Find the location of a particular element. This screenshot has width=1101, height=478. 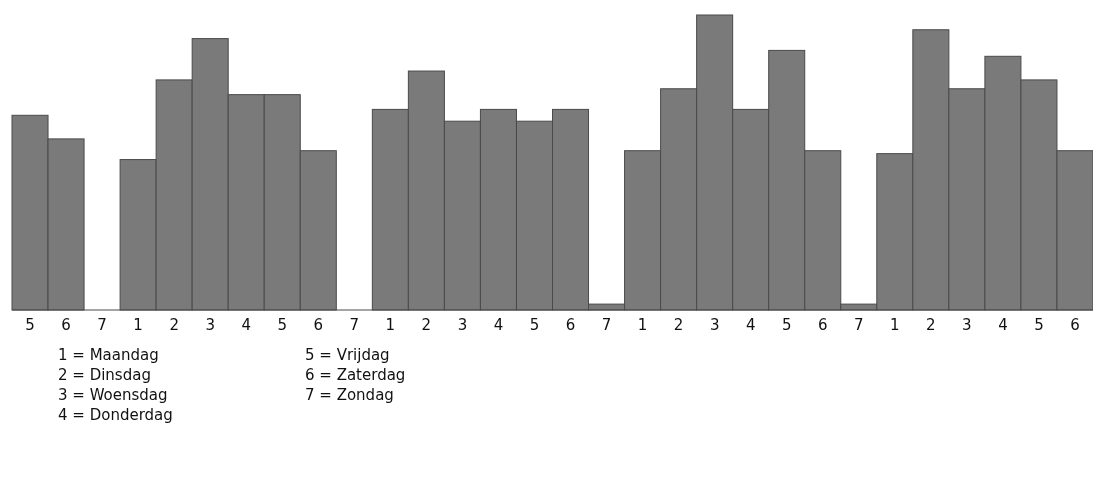

text: 5 = Vrijdag is located at coordinates (347, 355).